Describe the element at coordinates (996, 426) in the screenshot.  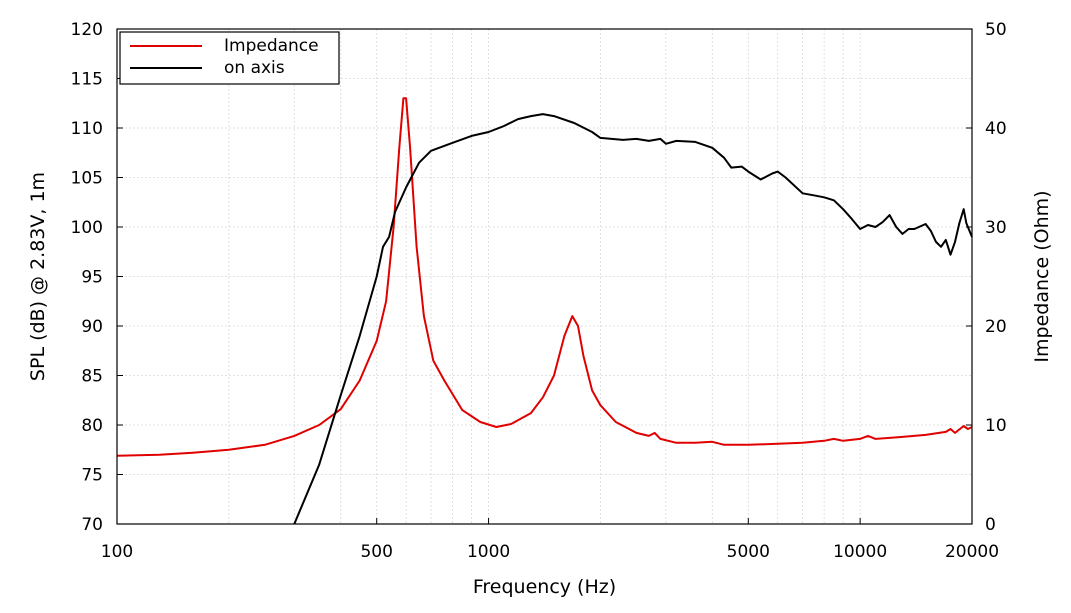
I see `y2-tick-label: 10` at that location.